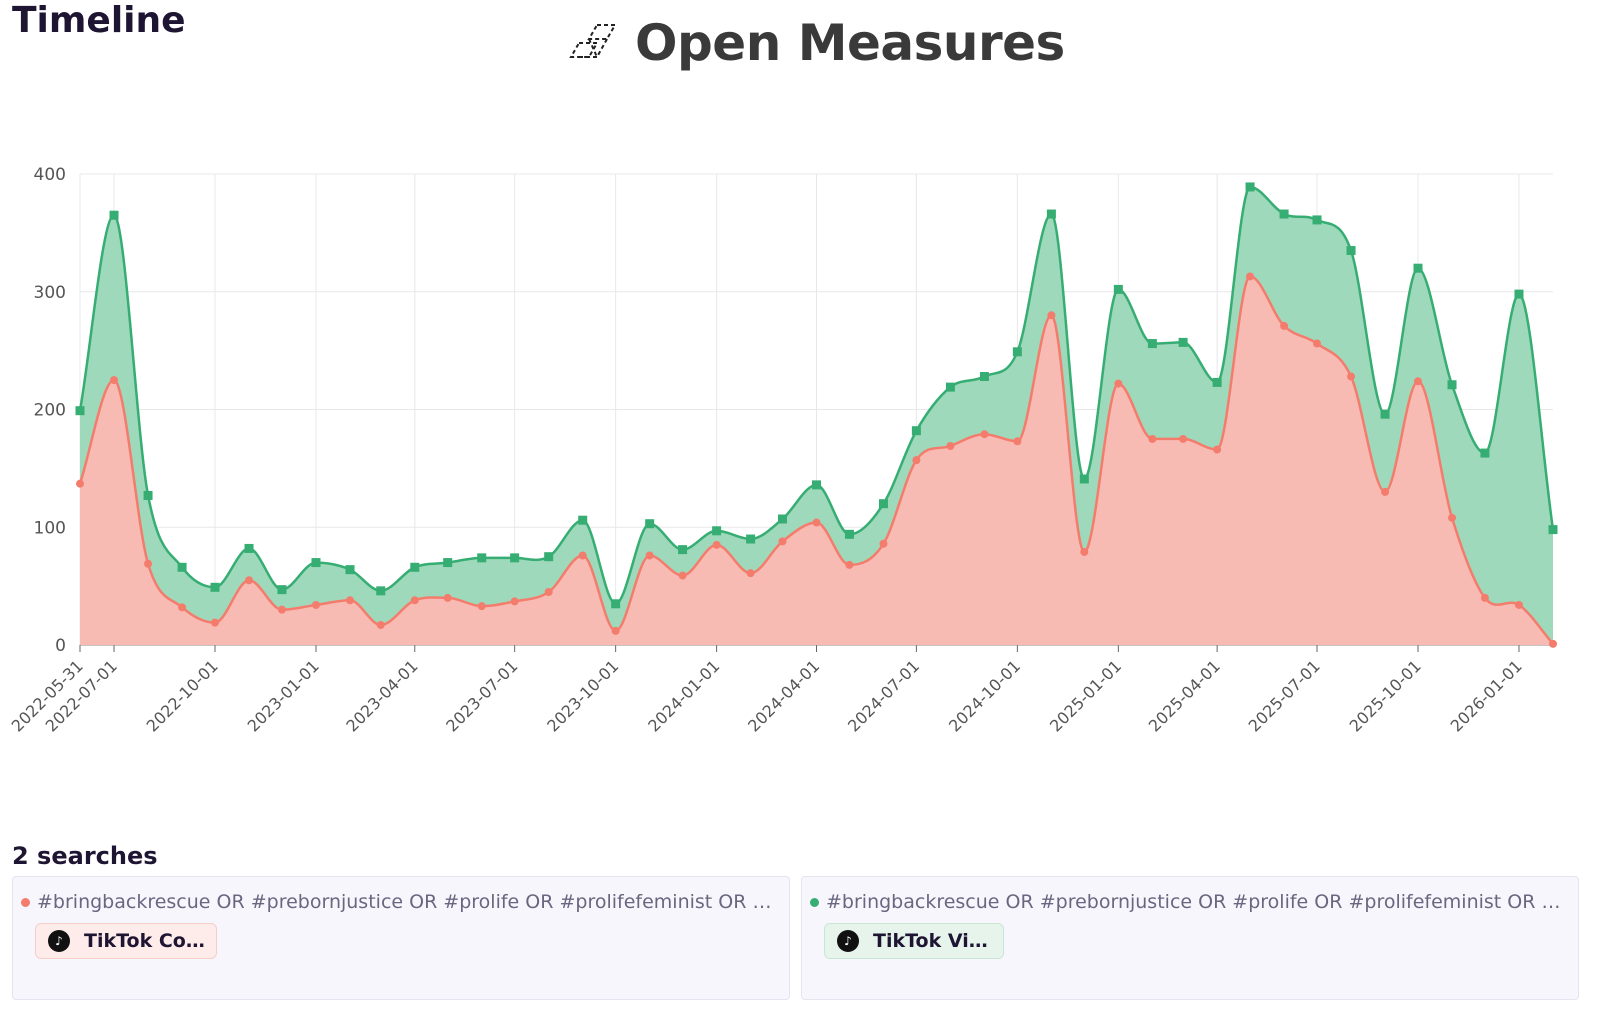 The height and width of the screenshot is (1018, 1600). Describe the element at coordinates (683, 695) in the screenshot. I see `x-tick-label: 2024-01-01` at that location.